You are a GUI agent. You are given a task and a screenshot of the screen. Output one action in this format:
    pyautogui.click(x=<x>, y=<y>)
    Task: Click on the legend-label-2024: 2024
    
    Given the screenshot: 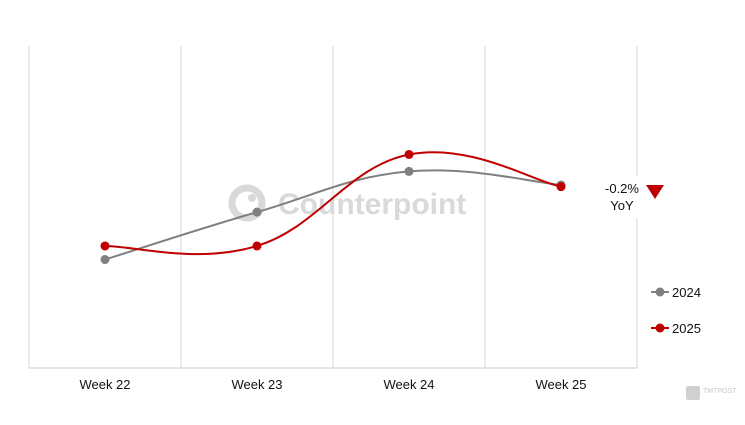 What is the action you would take?
    pyautogui.click(x=686, y=292)
    